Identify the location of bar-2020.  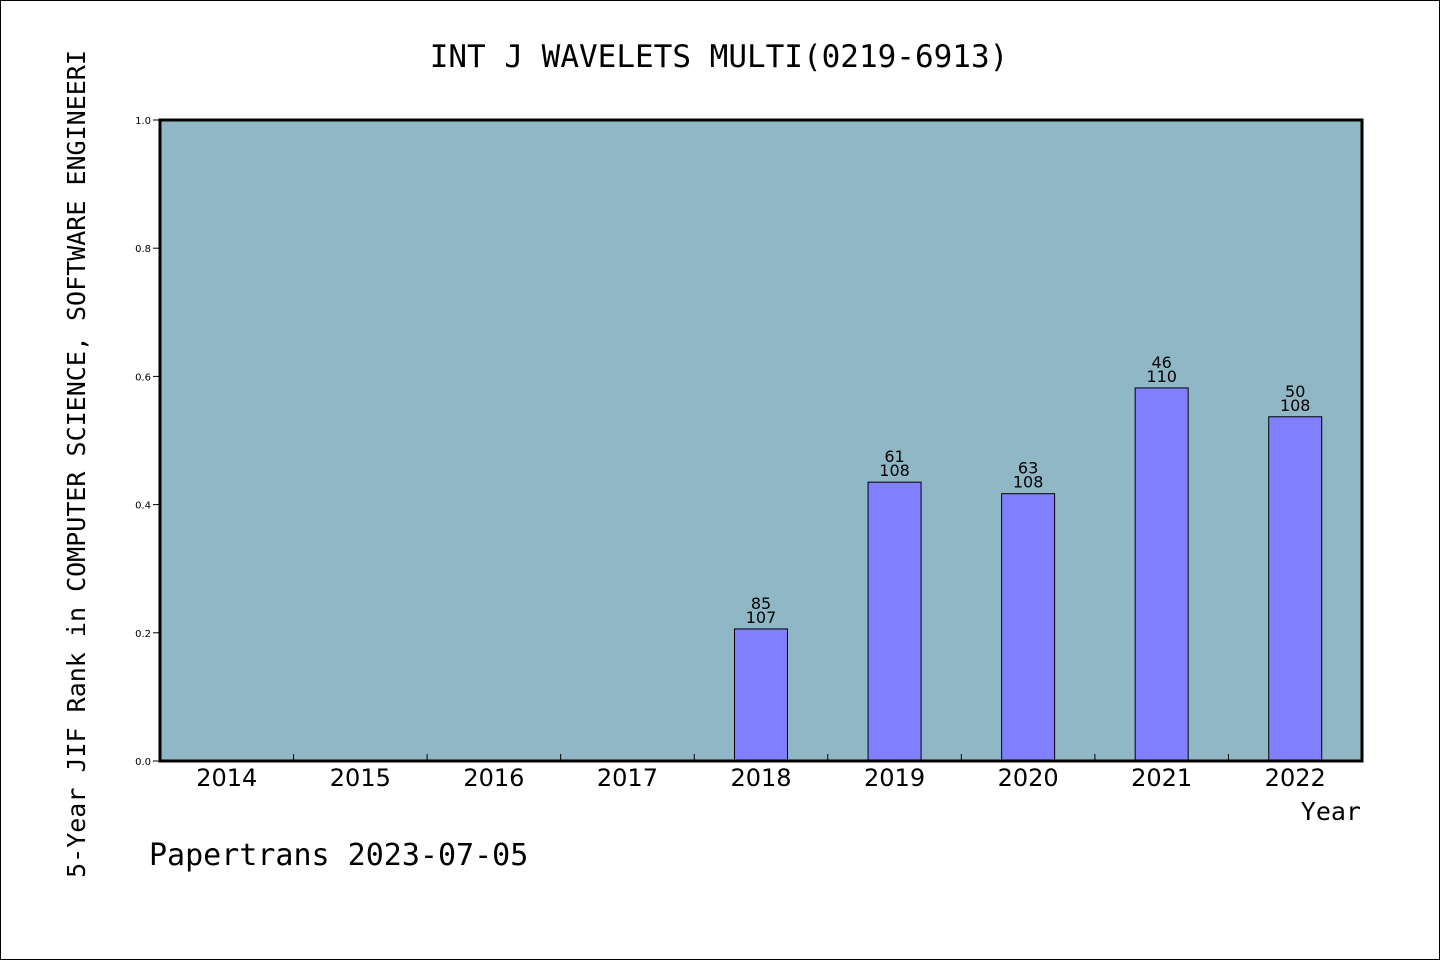
(1028, 627).